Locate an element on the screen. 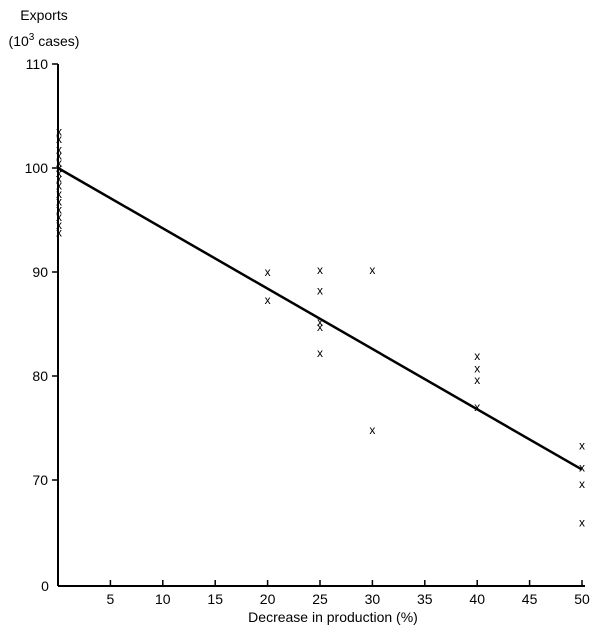 The image size is (599, 632). x-tick-label: 15 is located at coordinates (215, 599).